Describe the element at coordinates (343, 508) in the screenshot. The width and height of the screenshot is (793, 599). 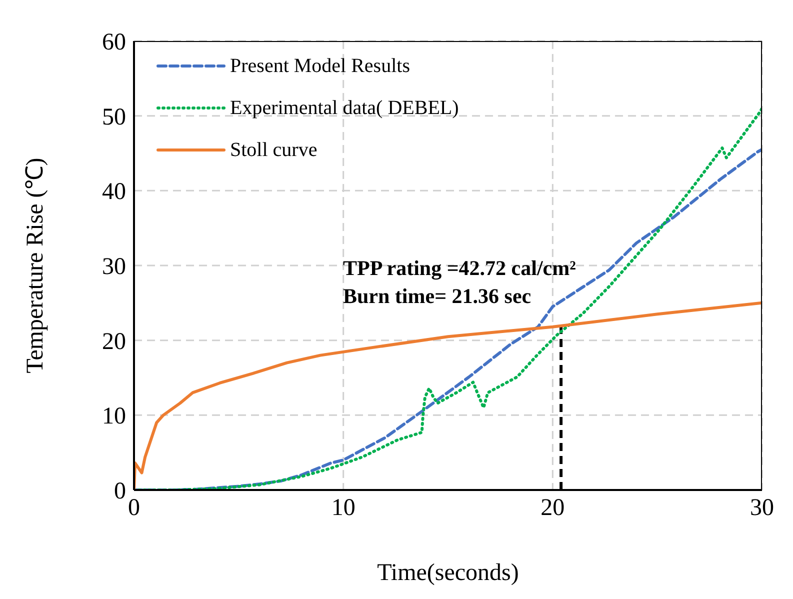
I see `x-tick-label: 10` at that location.